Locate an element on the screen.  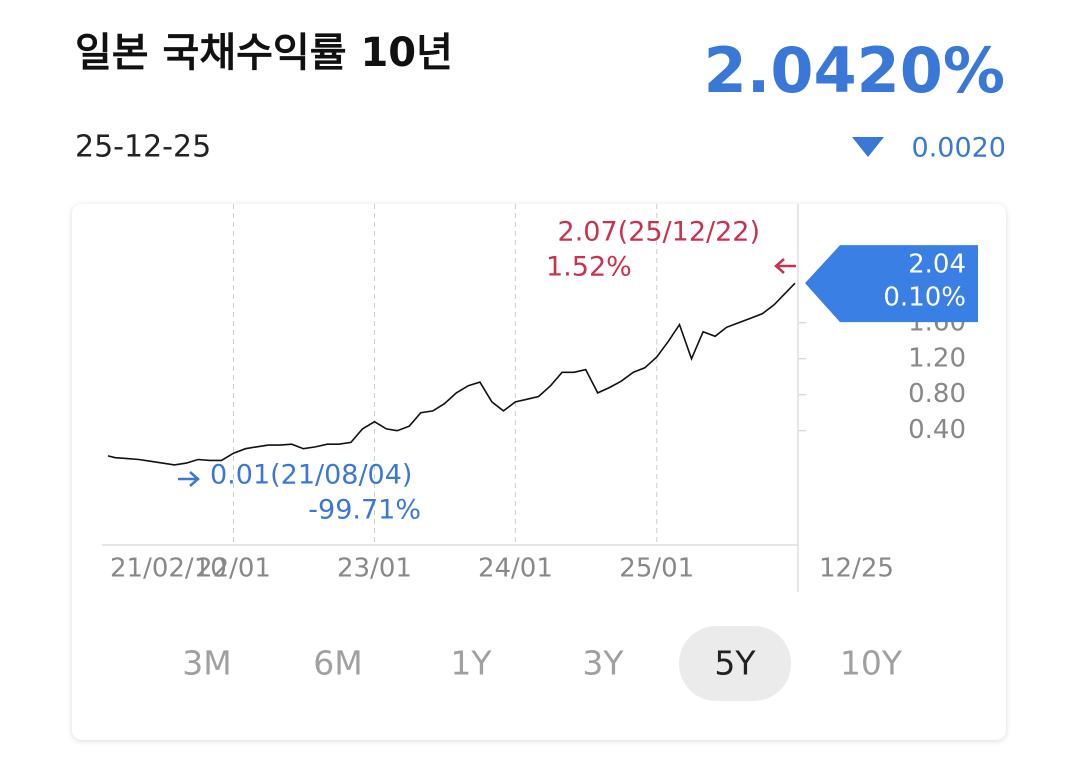
y-tick-label: 0.40 is located at coordinates (937, 430).